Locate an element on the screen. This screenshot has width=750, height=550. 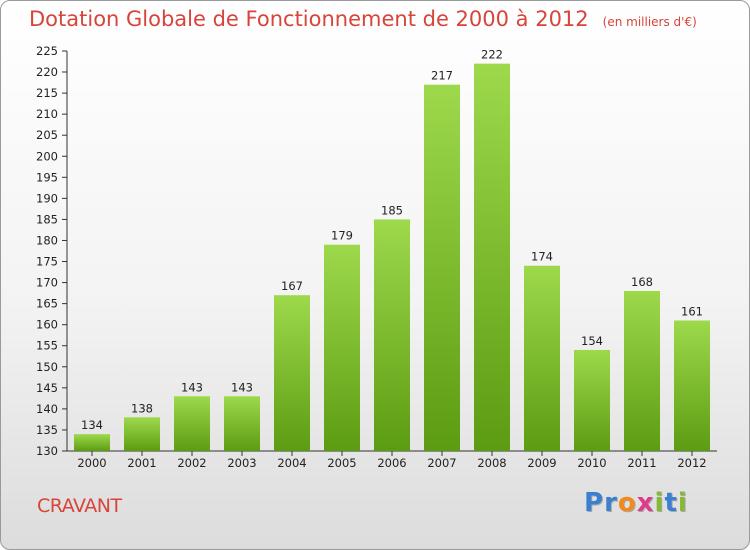
y-tick-label: 190 is located at coordinates (47, 198).